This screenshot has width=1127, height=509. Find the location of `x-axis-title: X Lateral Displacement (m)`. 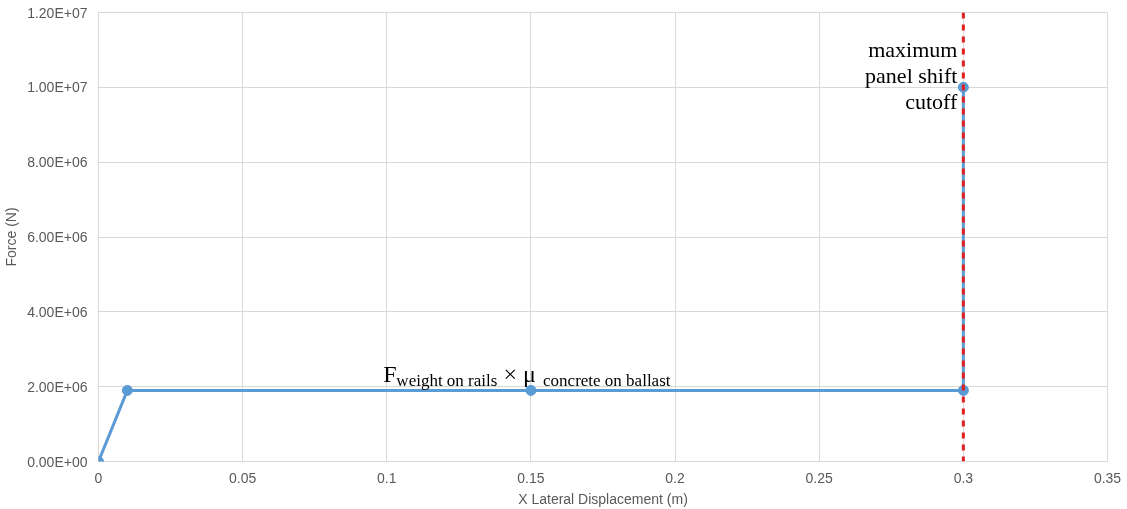

x-axis-title: X Lateral Displacement (m) is located at coordinates (603, 498).